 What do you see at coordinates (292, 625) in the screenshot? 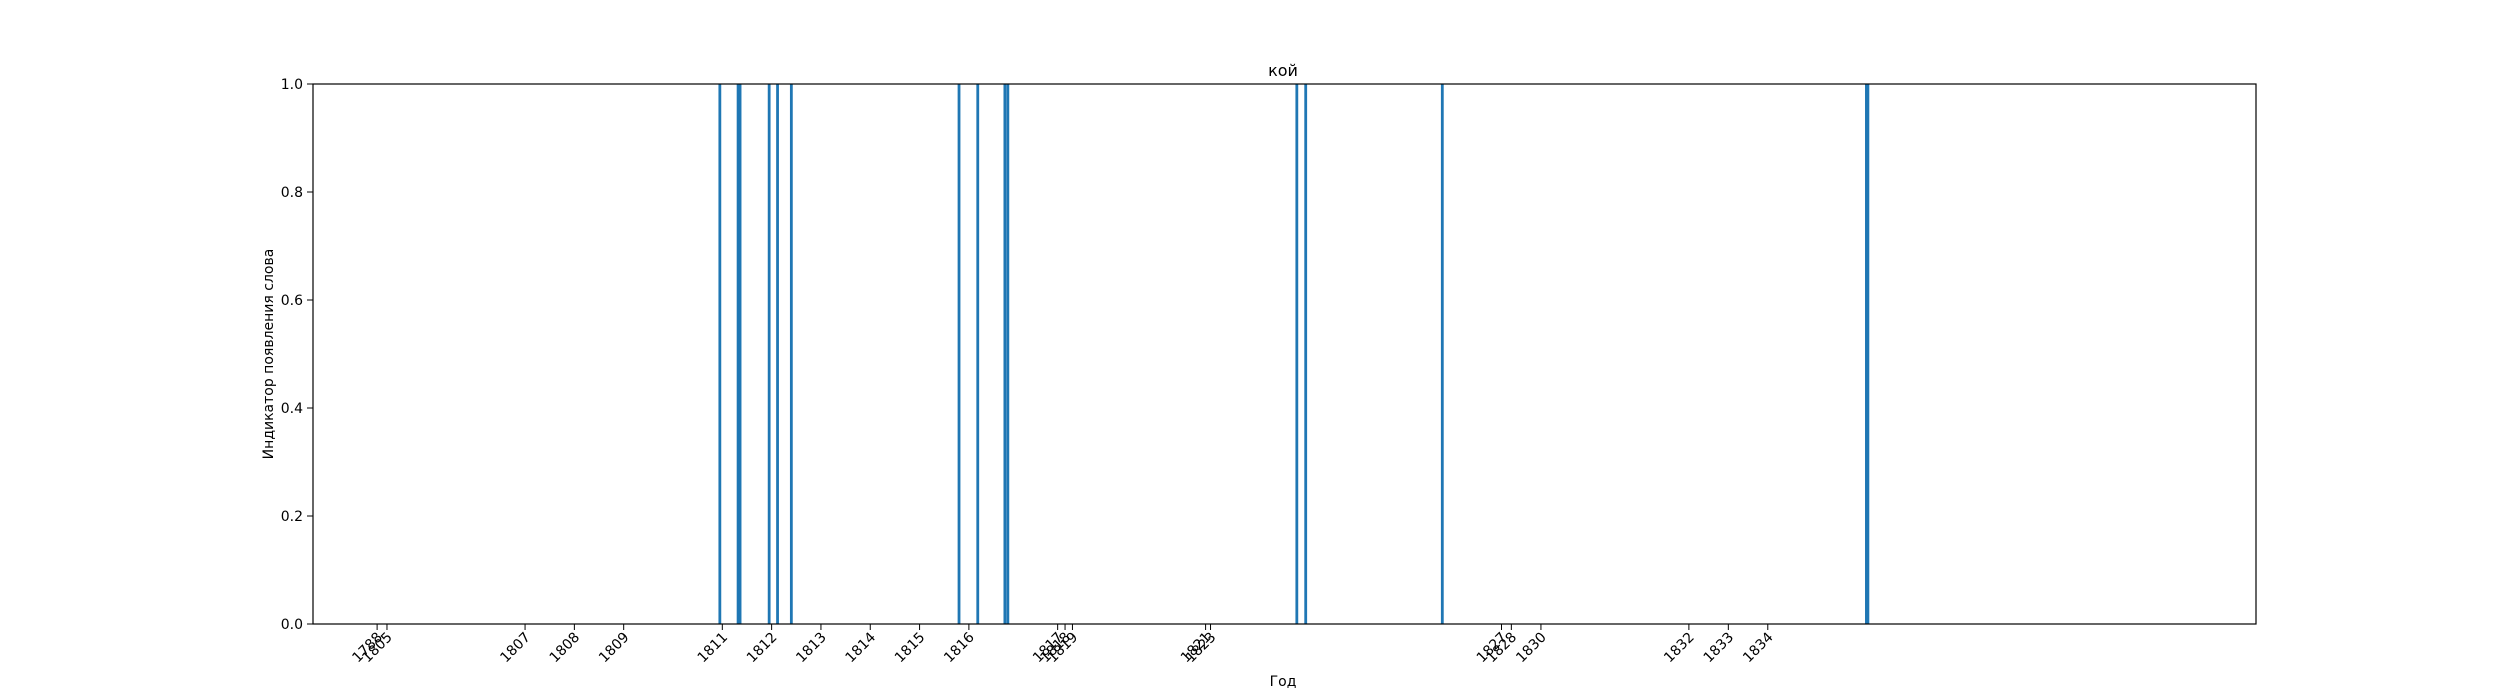
I see `y-tick-label-0: 0.0` at bounding box center [292, 625].